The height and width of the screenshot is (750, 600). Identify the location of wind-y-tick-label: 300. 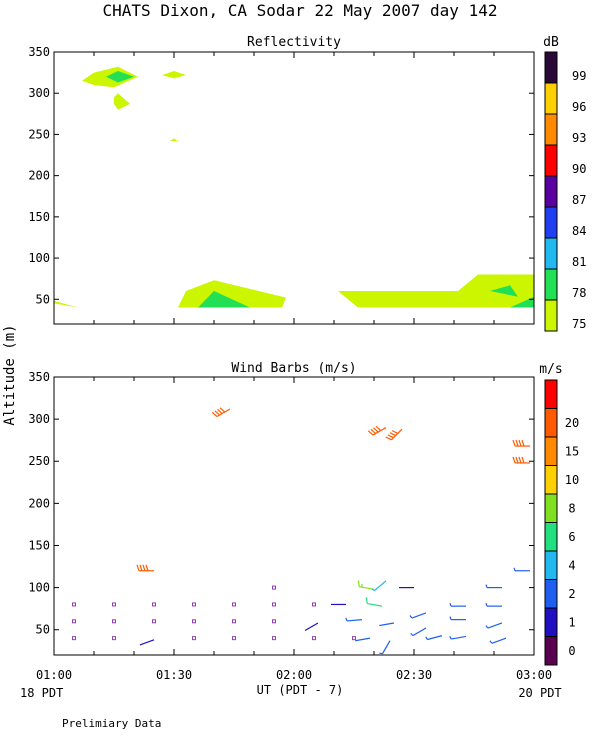
(39, 419).